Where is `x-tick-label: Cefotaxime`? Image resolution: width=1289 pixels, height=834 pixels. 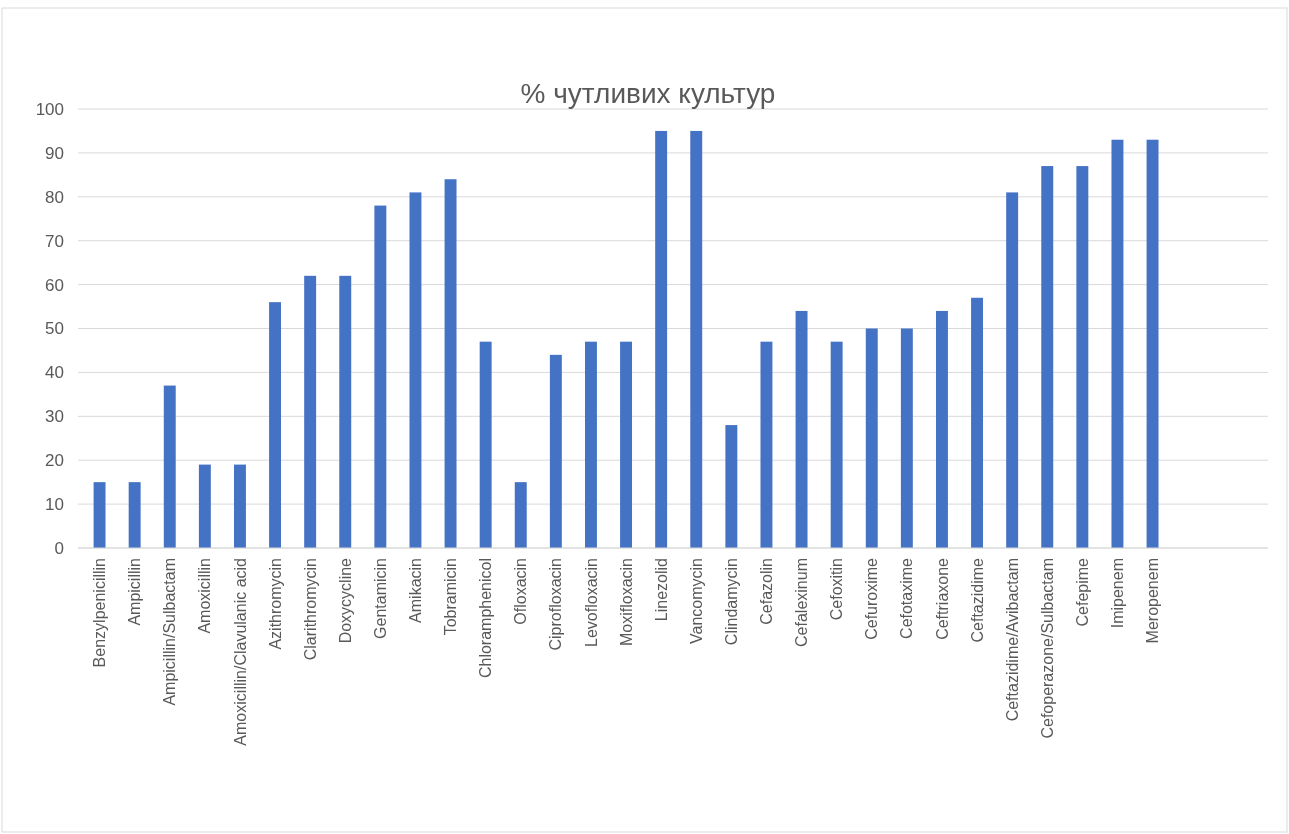 x-tick-label: Cefotaxime is located at coordinates (907, 598).